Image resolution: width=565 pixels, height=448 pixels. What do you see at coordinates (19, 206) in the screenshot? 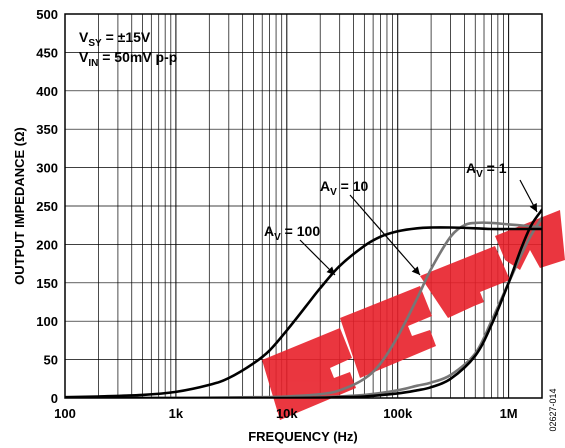
I see `y-axis-title: OUTPUT IMPEDANCE (Ω)` at bounding box center [19, 206].